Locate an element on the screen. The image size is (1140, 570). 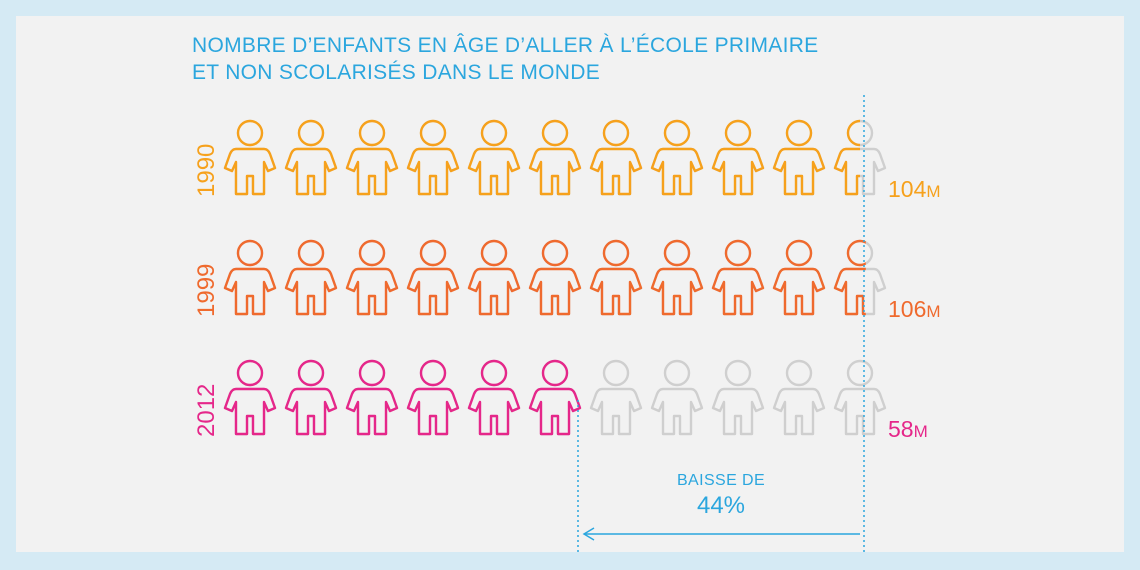
drop-annotation-label: BAISSE DE is located at coordinates (721, 480).